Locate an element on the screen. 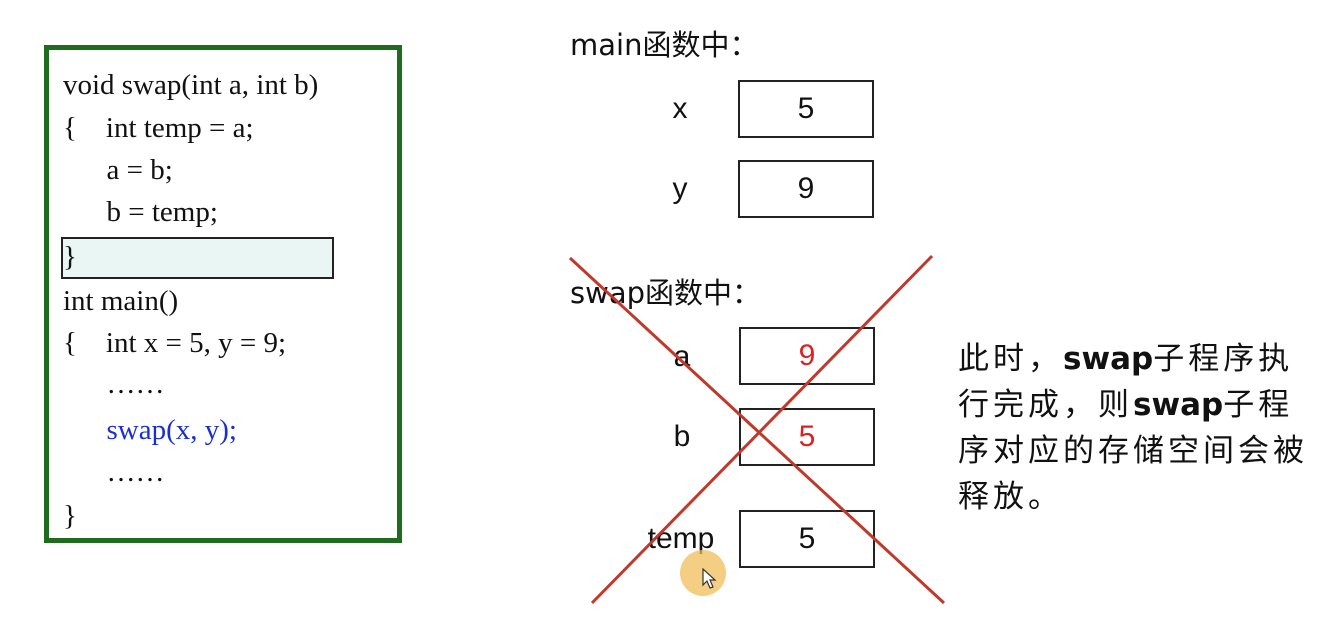 The height and width of the screenshot is (620, 1340). var-label-x: x is located at coordinates (680, 109).